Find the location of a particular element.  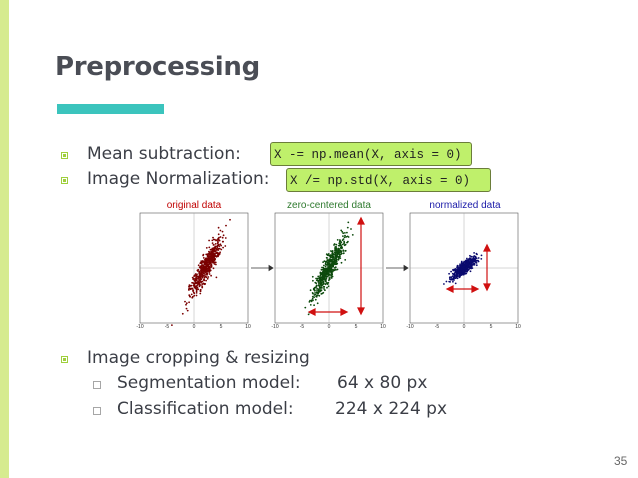

bullet-square-icon is located at coordinates (64, 359).